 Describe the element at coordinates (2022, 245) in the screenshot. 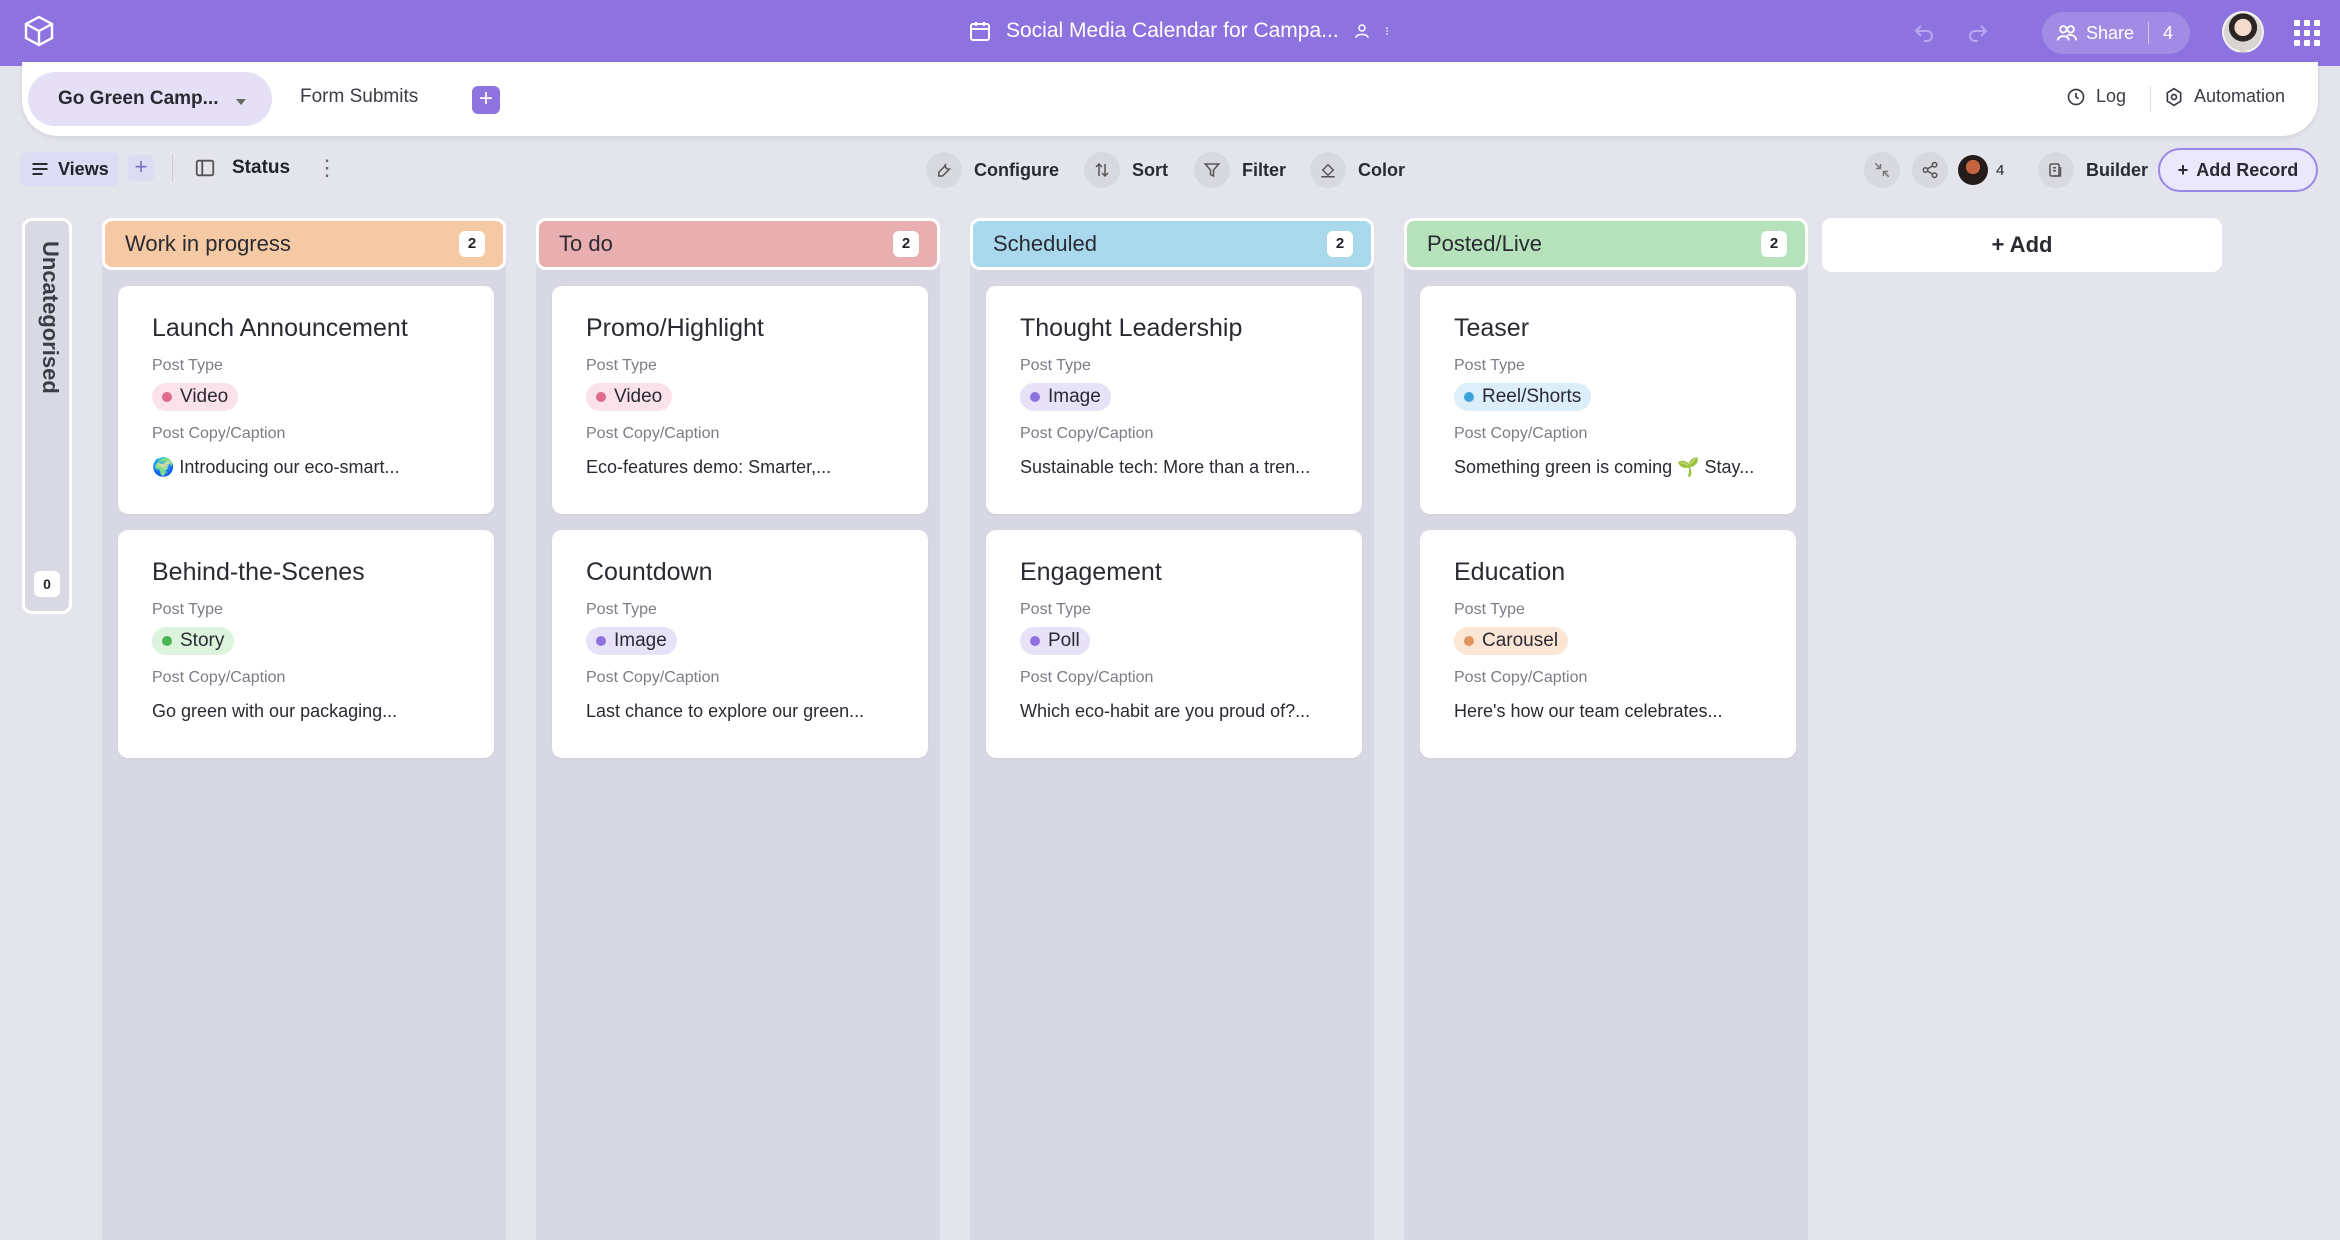

I see `add-column-button: + Add` at that location.